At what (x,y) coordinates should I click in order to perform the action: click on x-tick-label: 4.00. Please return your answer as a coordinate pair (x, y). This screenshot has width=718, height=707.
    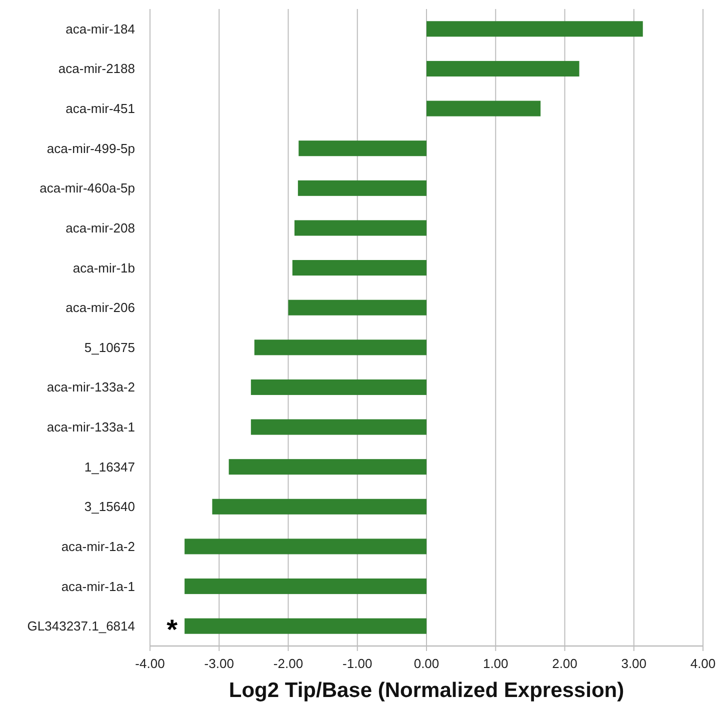
    Looking at the image, I should click on (703, 663).